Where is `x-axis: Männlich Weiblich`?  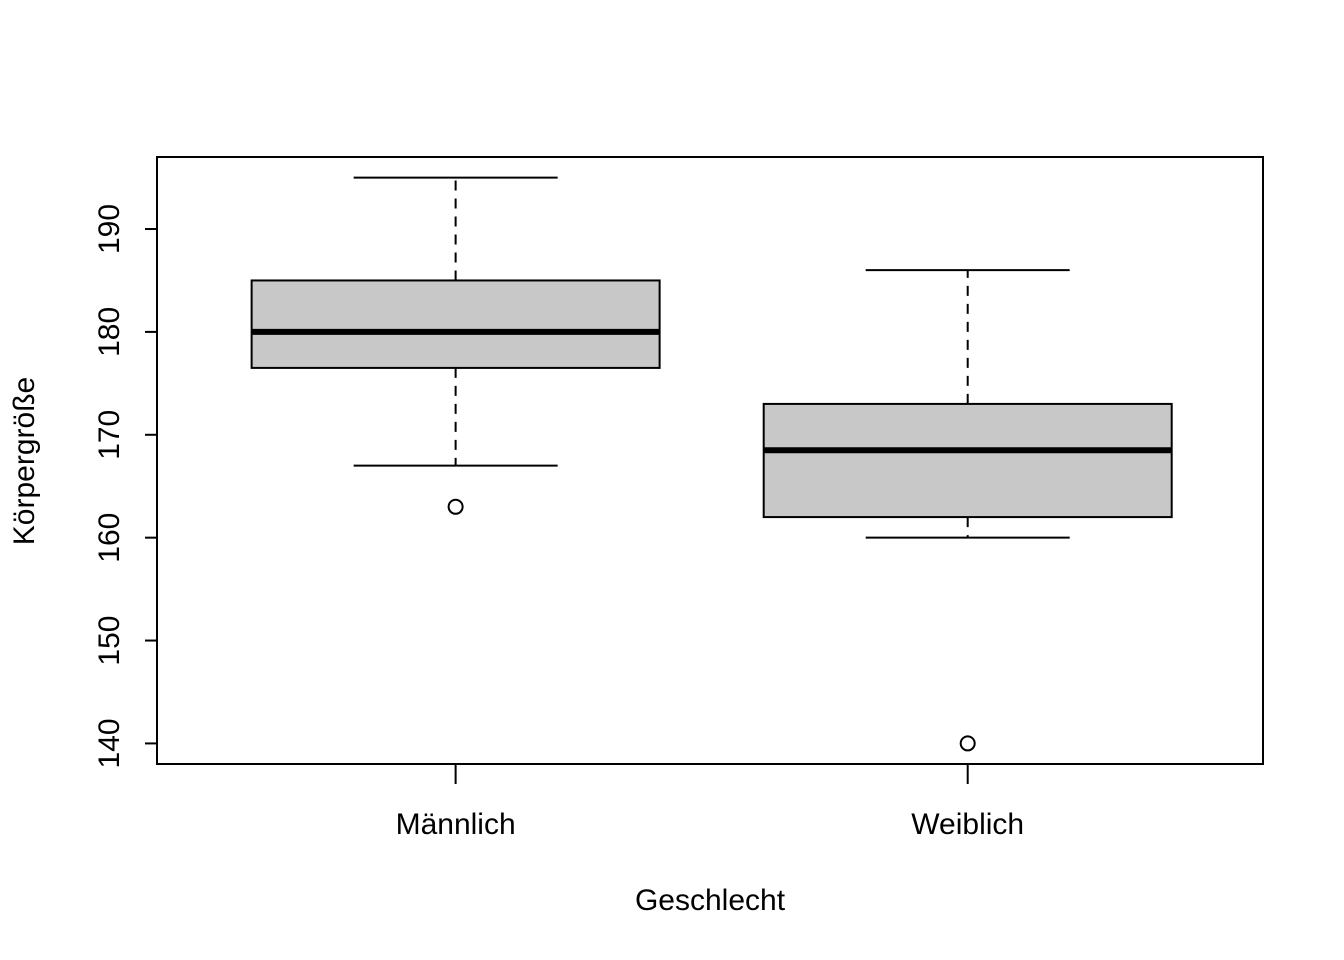 x-axis: Männlich Weiblich is located at coordinates (710, 802).